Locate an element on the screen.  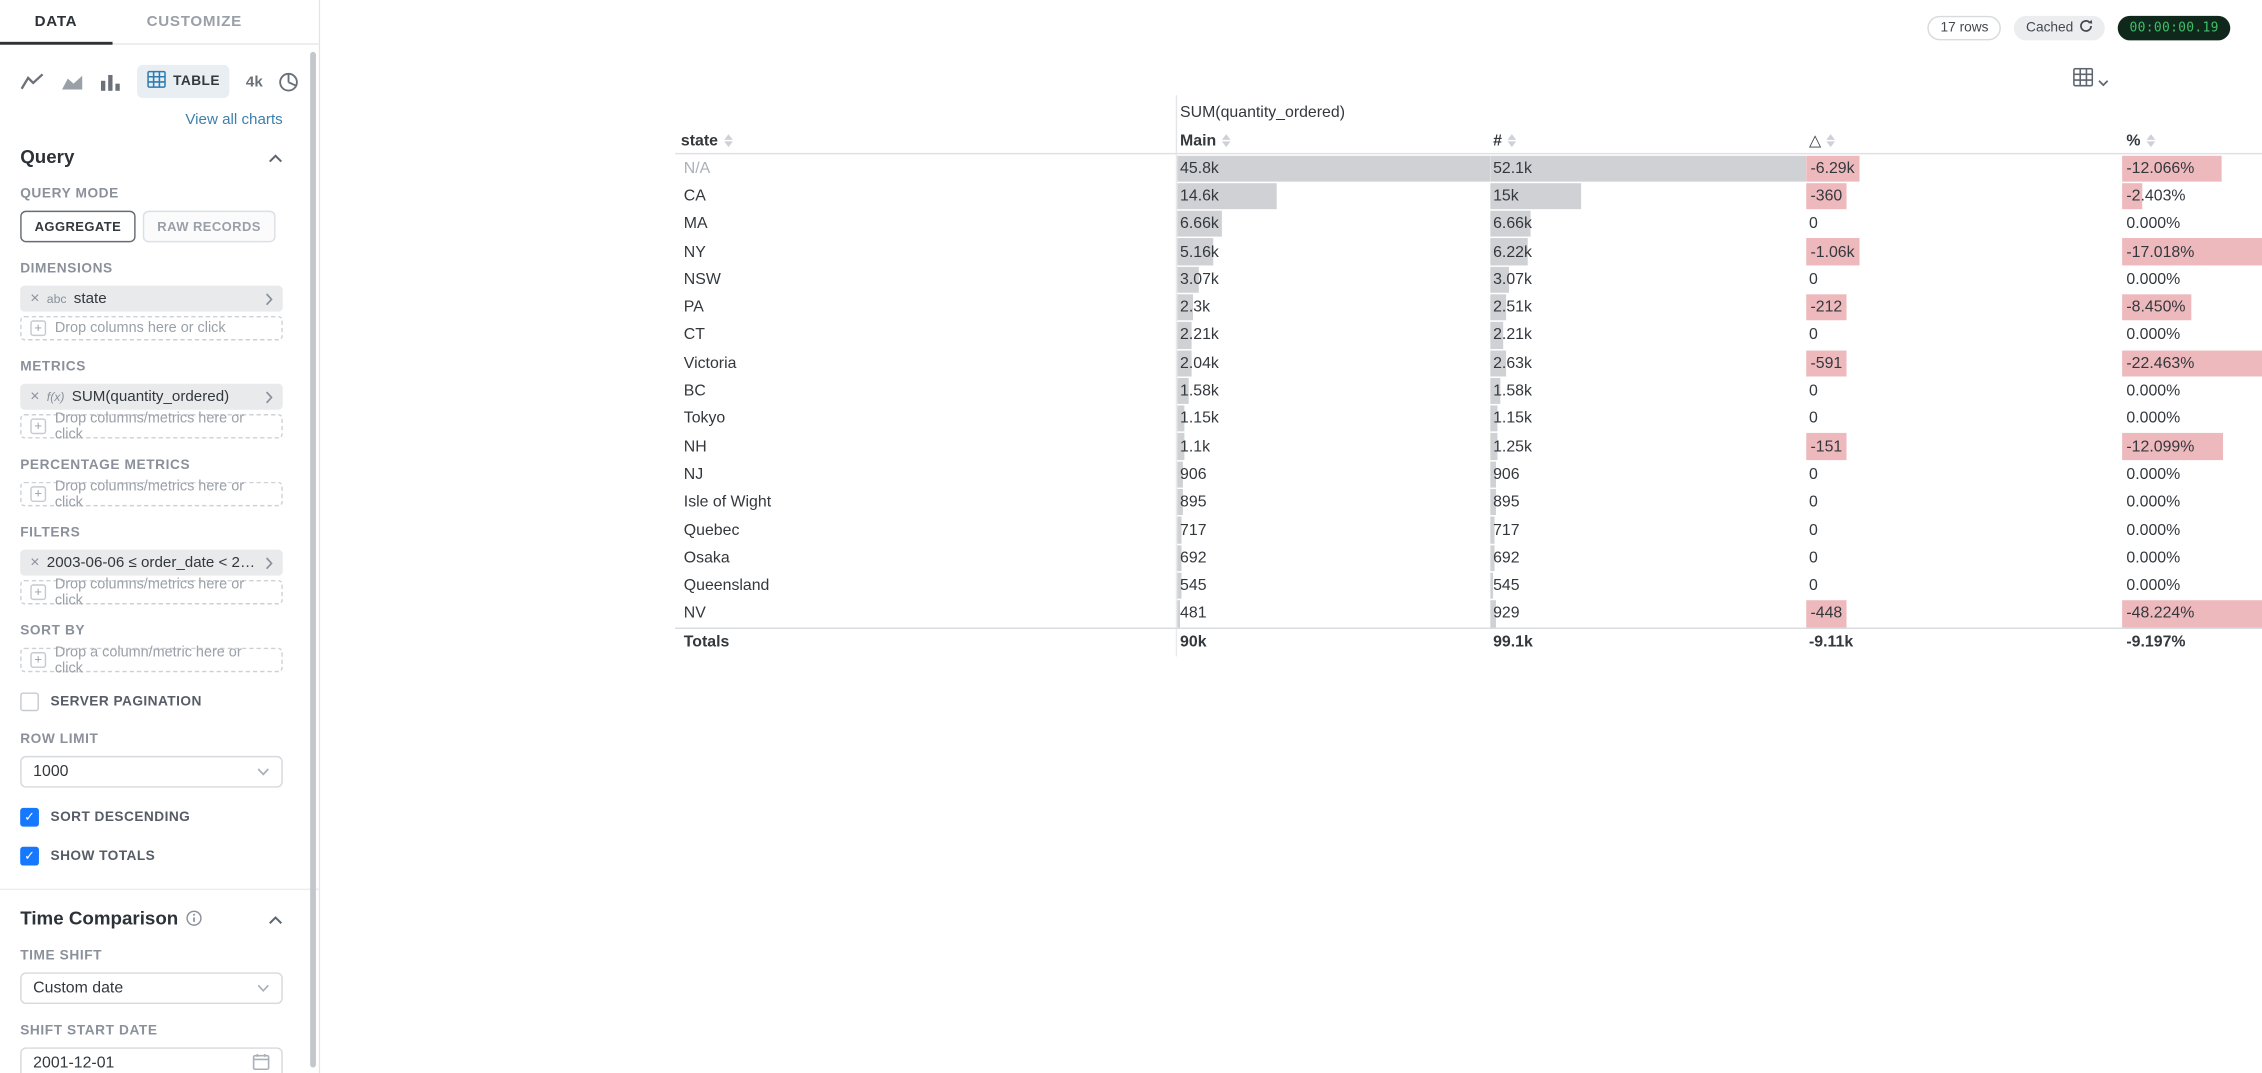
refresh-icon is located at coordinates (2086, 28).